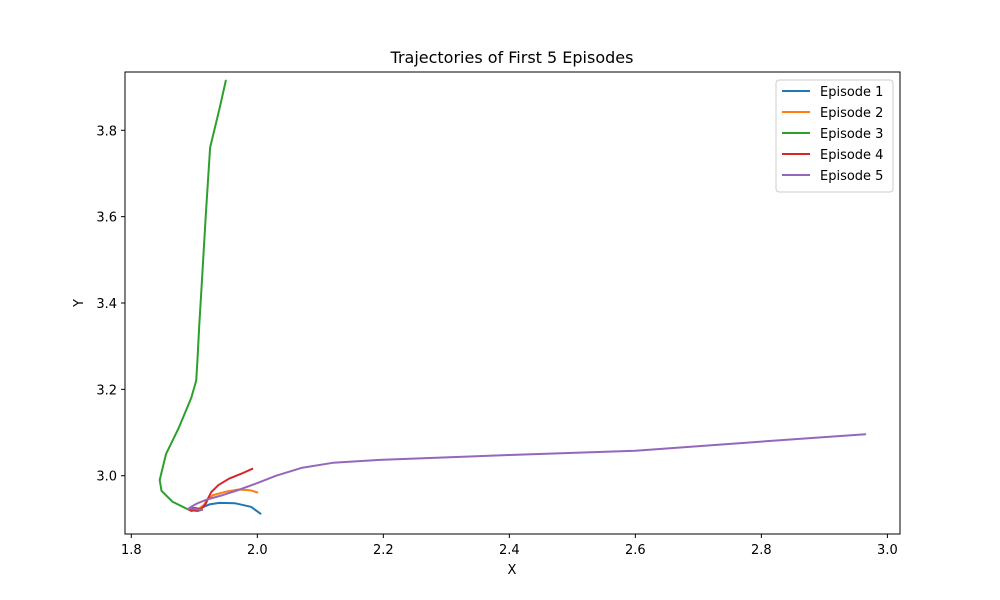 The image size is (1000, 600). Describe the element at coordinates (106, 304) in the screenshot. I see `y-tick-label: 3.4` at that location.